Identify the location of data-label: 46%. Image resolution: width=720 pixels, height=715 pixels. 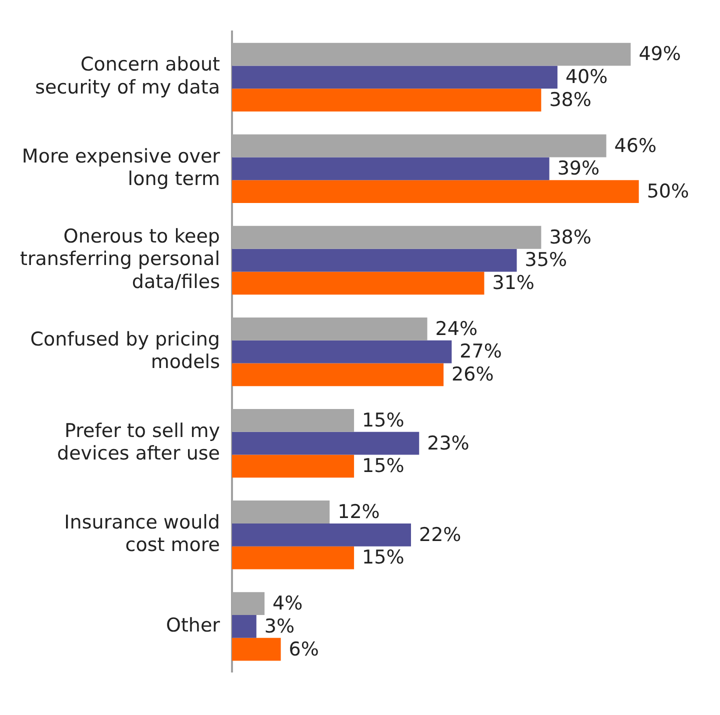
(635, 145).